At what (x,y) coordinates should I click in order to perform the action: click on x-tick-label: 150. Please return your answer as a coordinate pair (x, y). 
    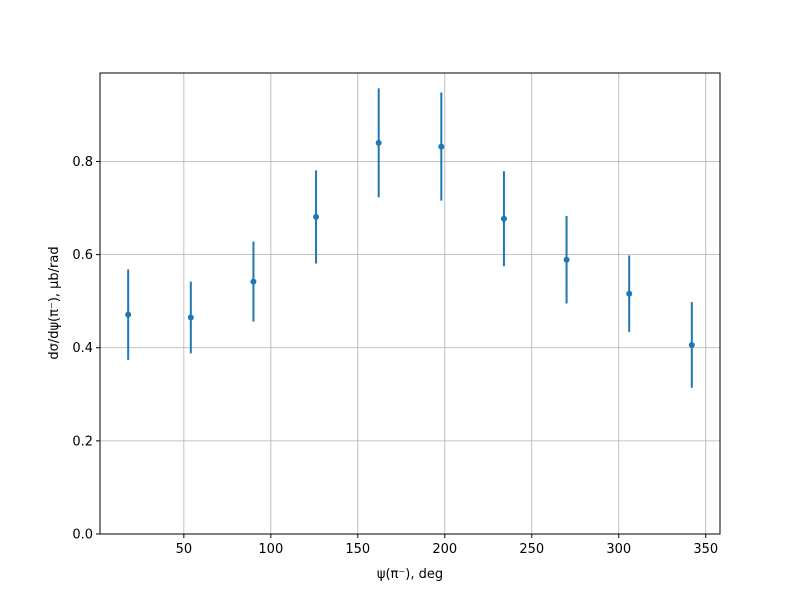
    Looking at the image, I should click on (357, 549).